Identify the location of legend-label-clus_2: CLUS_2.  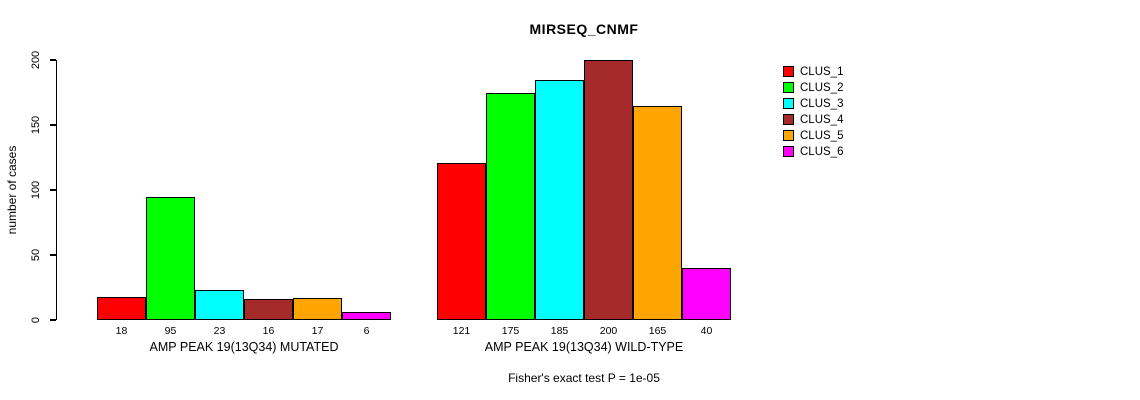
(822, 87).